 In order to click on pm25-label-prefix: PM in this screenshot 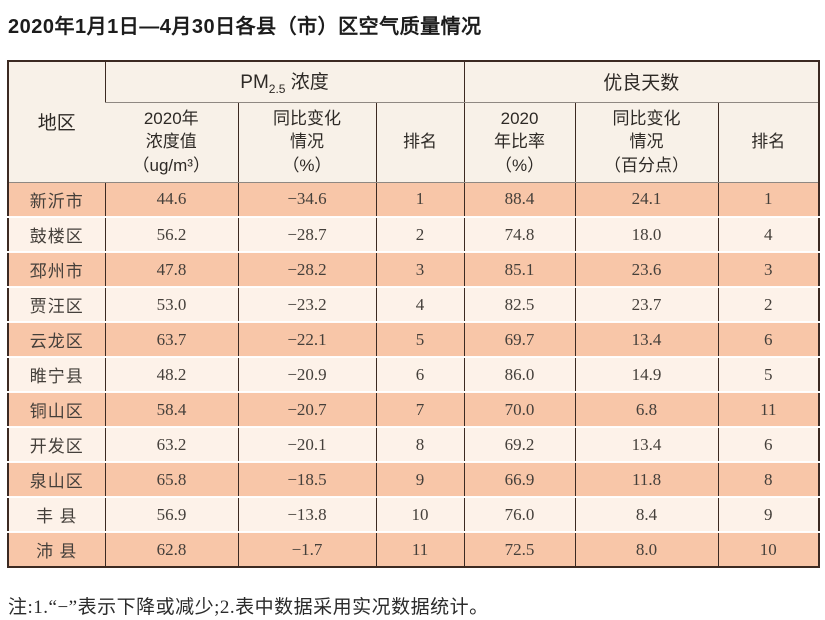, I will do `click(254, 83)`.